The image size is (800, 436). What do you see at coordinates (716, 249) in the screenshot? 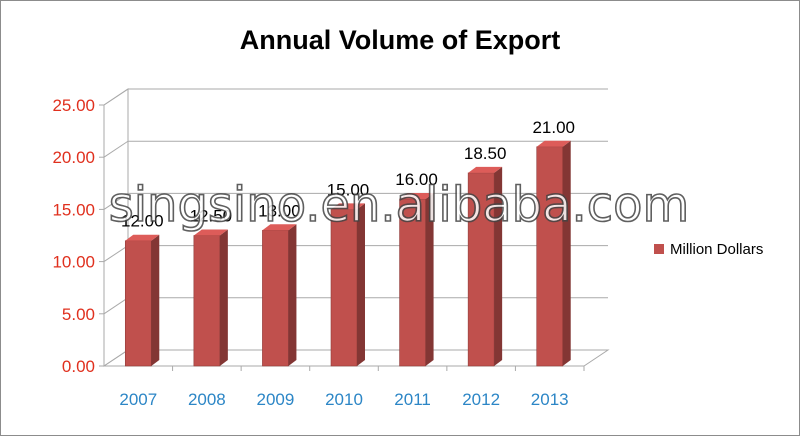
I see `legend-label: Million Dollars` at bounding box center [716, 249].